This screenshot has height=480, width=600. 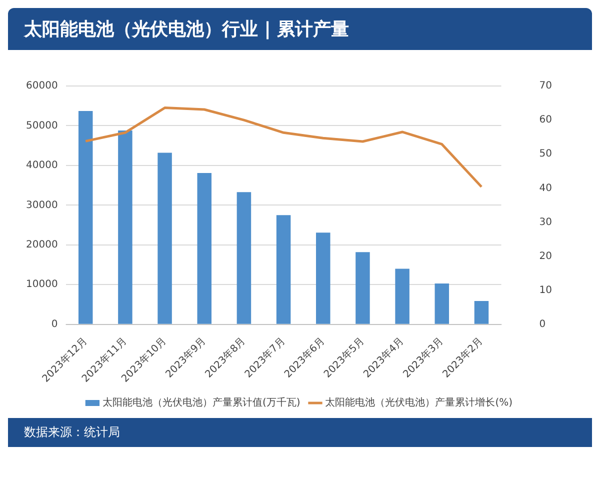 What do you see at coordinates (54, 324) in the screenshot?
I see `y-tick-label: 0` at bounding box center [54, 324].